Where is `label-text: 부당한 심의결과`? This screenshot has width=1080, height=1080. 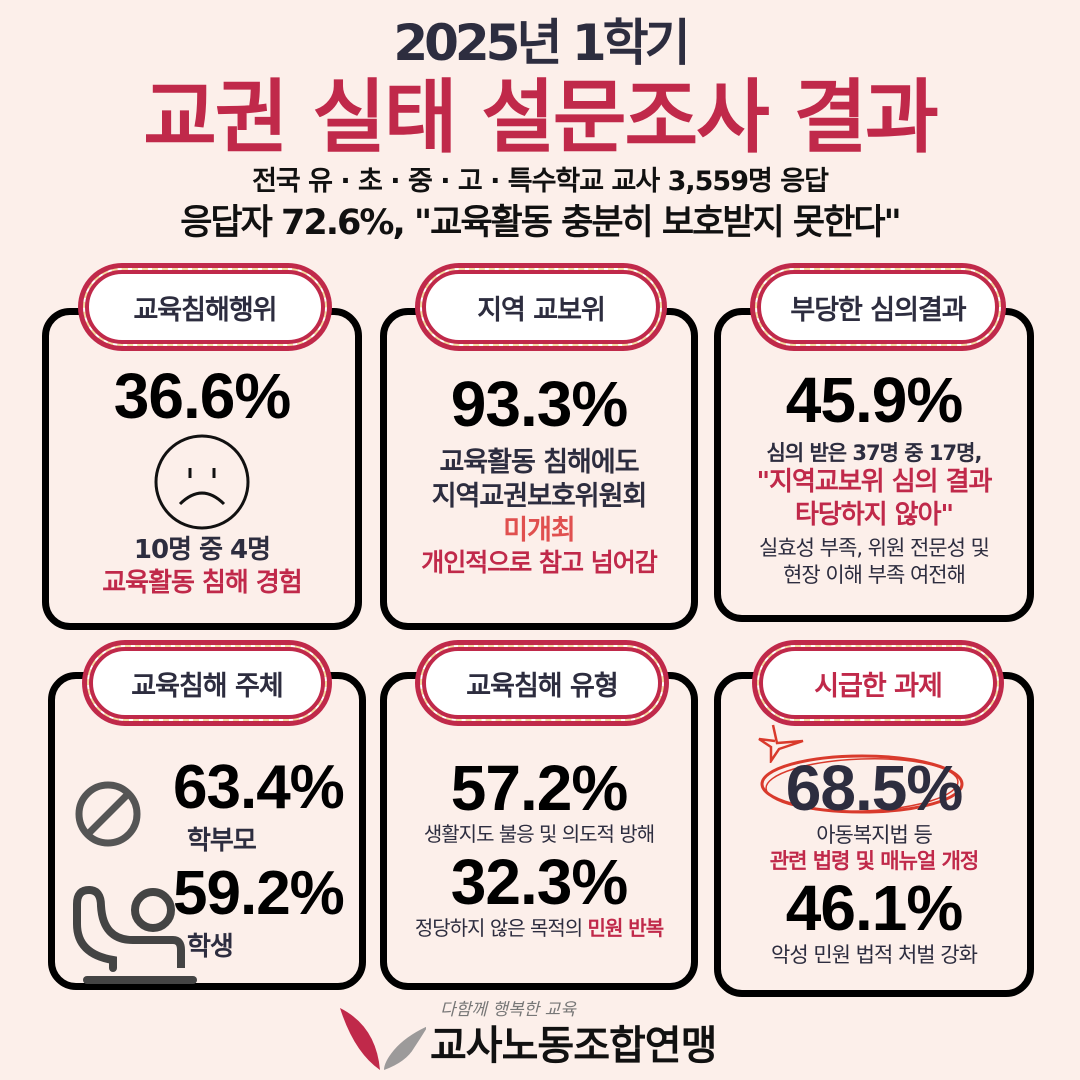 label-text: 부당한 심의결과 is located at coordinates (878, 307).